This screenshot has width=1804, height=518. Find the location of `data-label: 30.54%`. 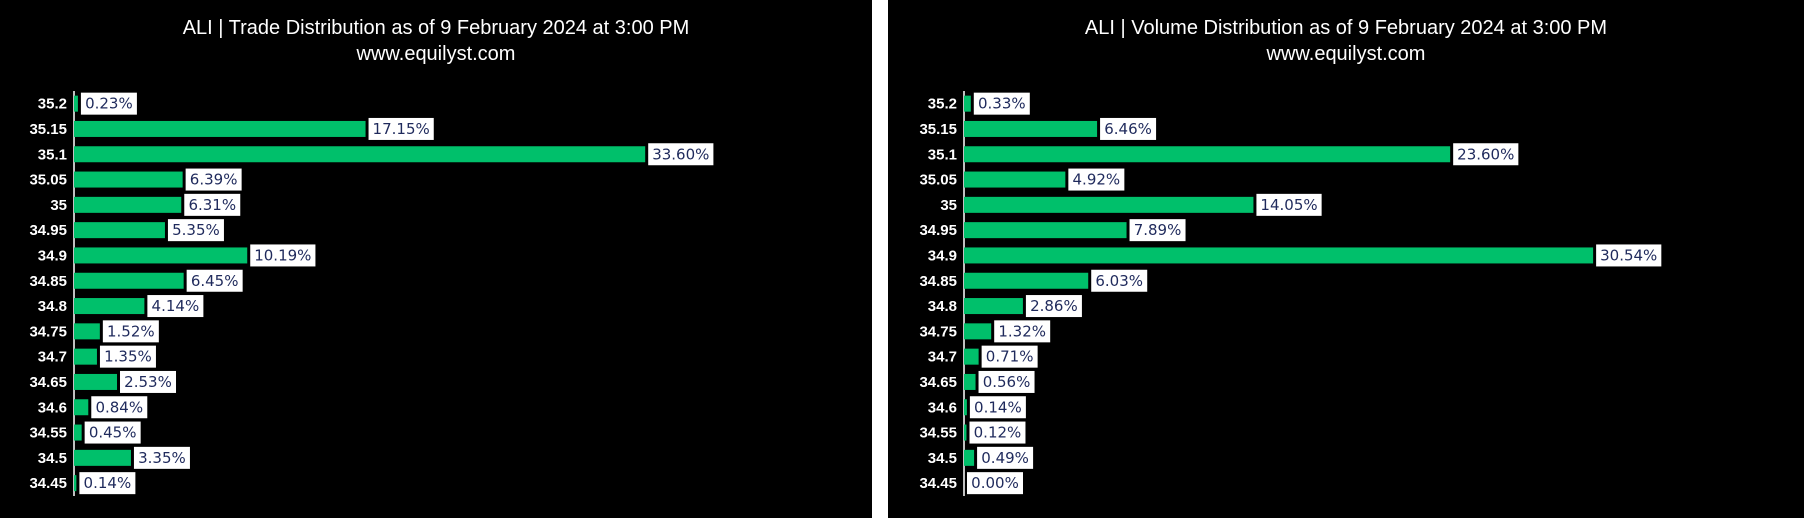

data-label: 30.54% is located at coordinates (1628, 255).